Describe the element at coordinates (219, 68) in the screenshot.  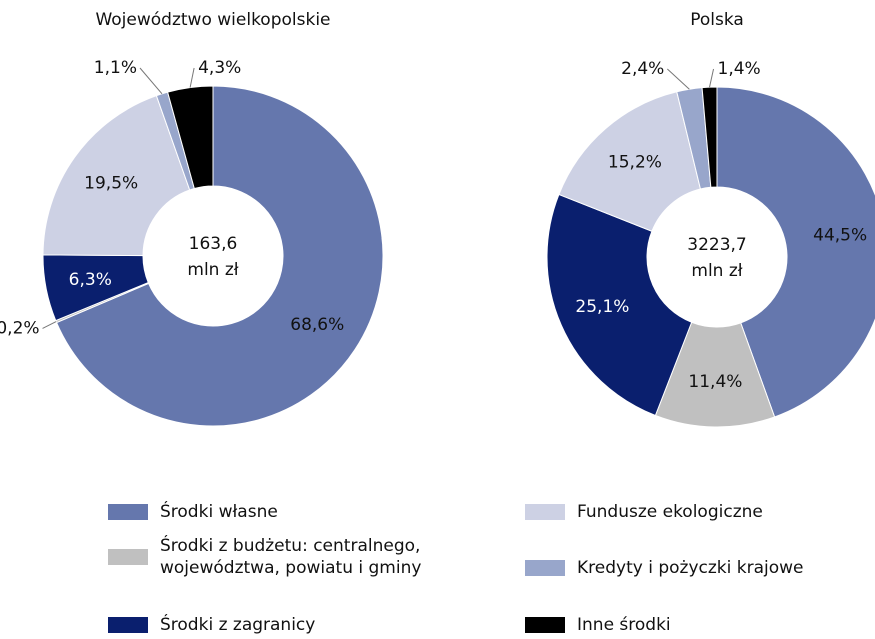
I see `data-label: 4,3%` at that location.